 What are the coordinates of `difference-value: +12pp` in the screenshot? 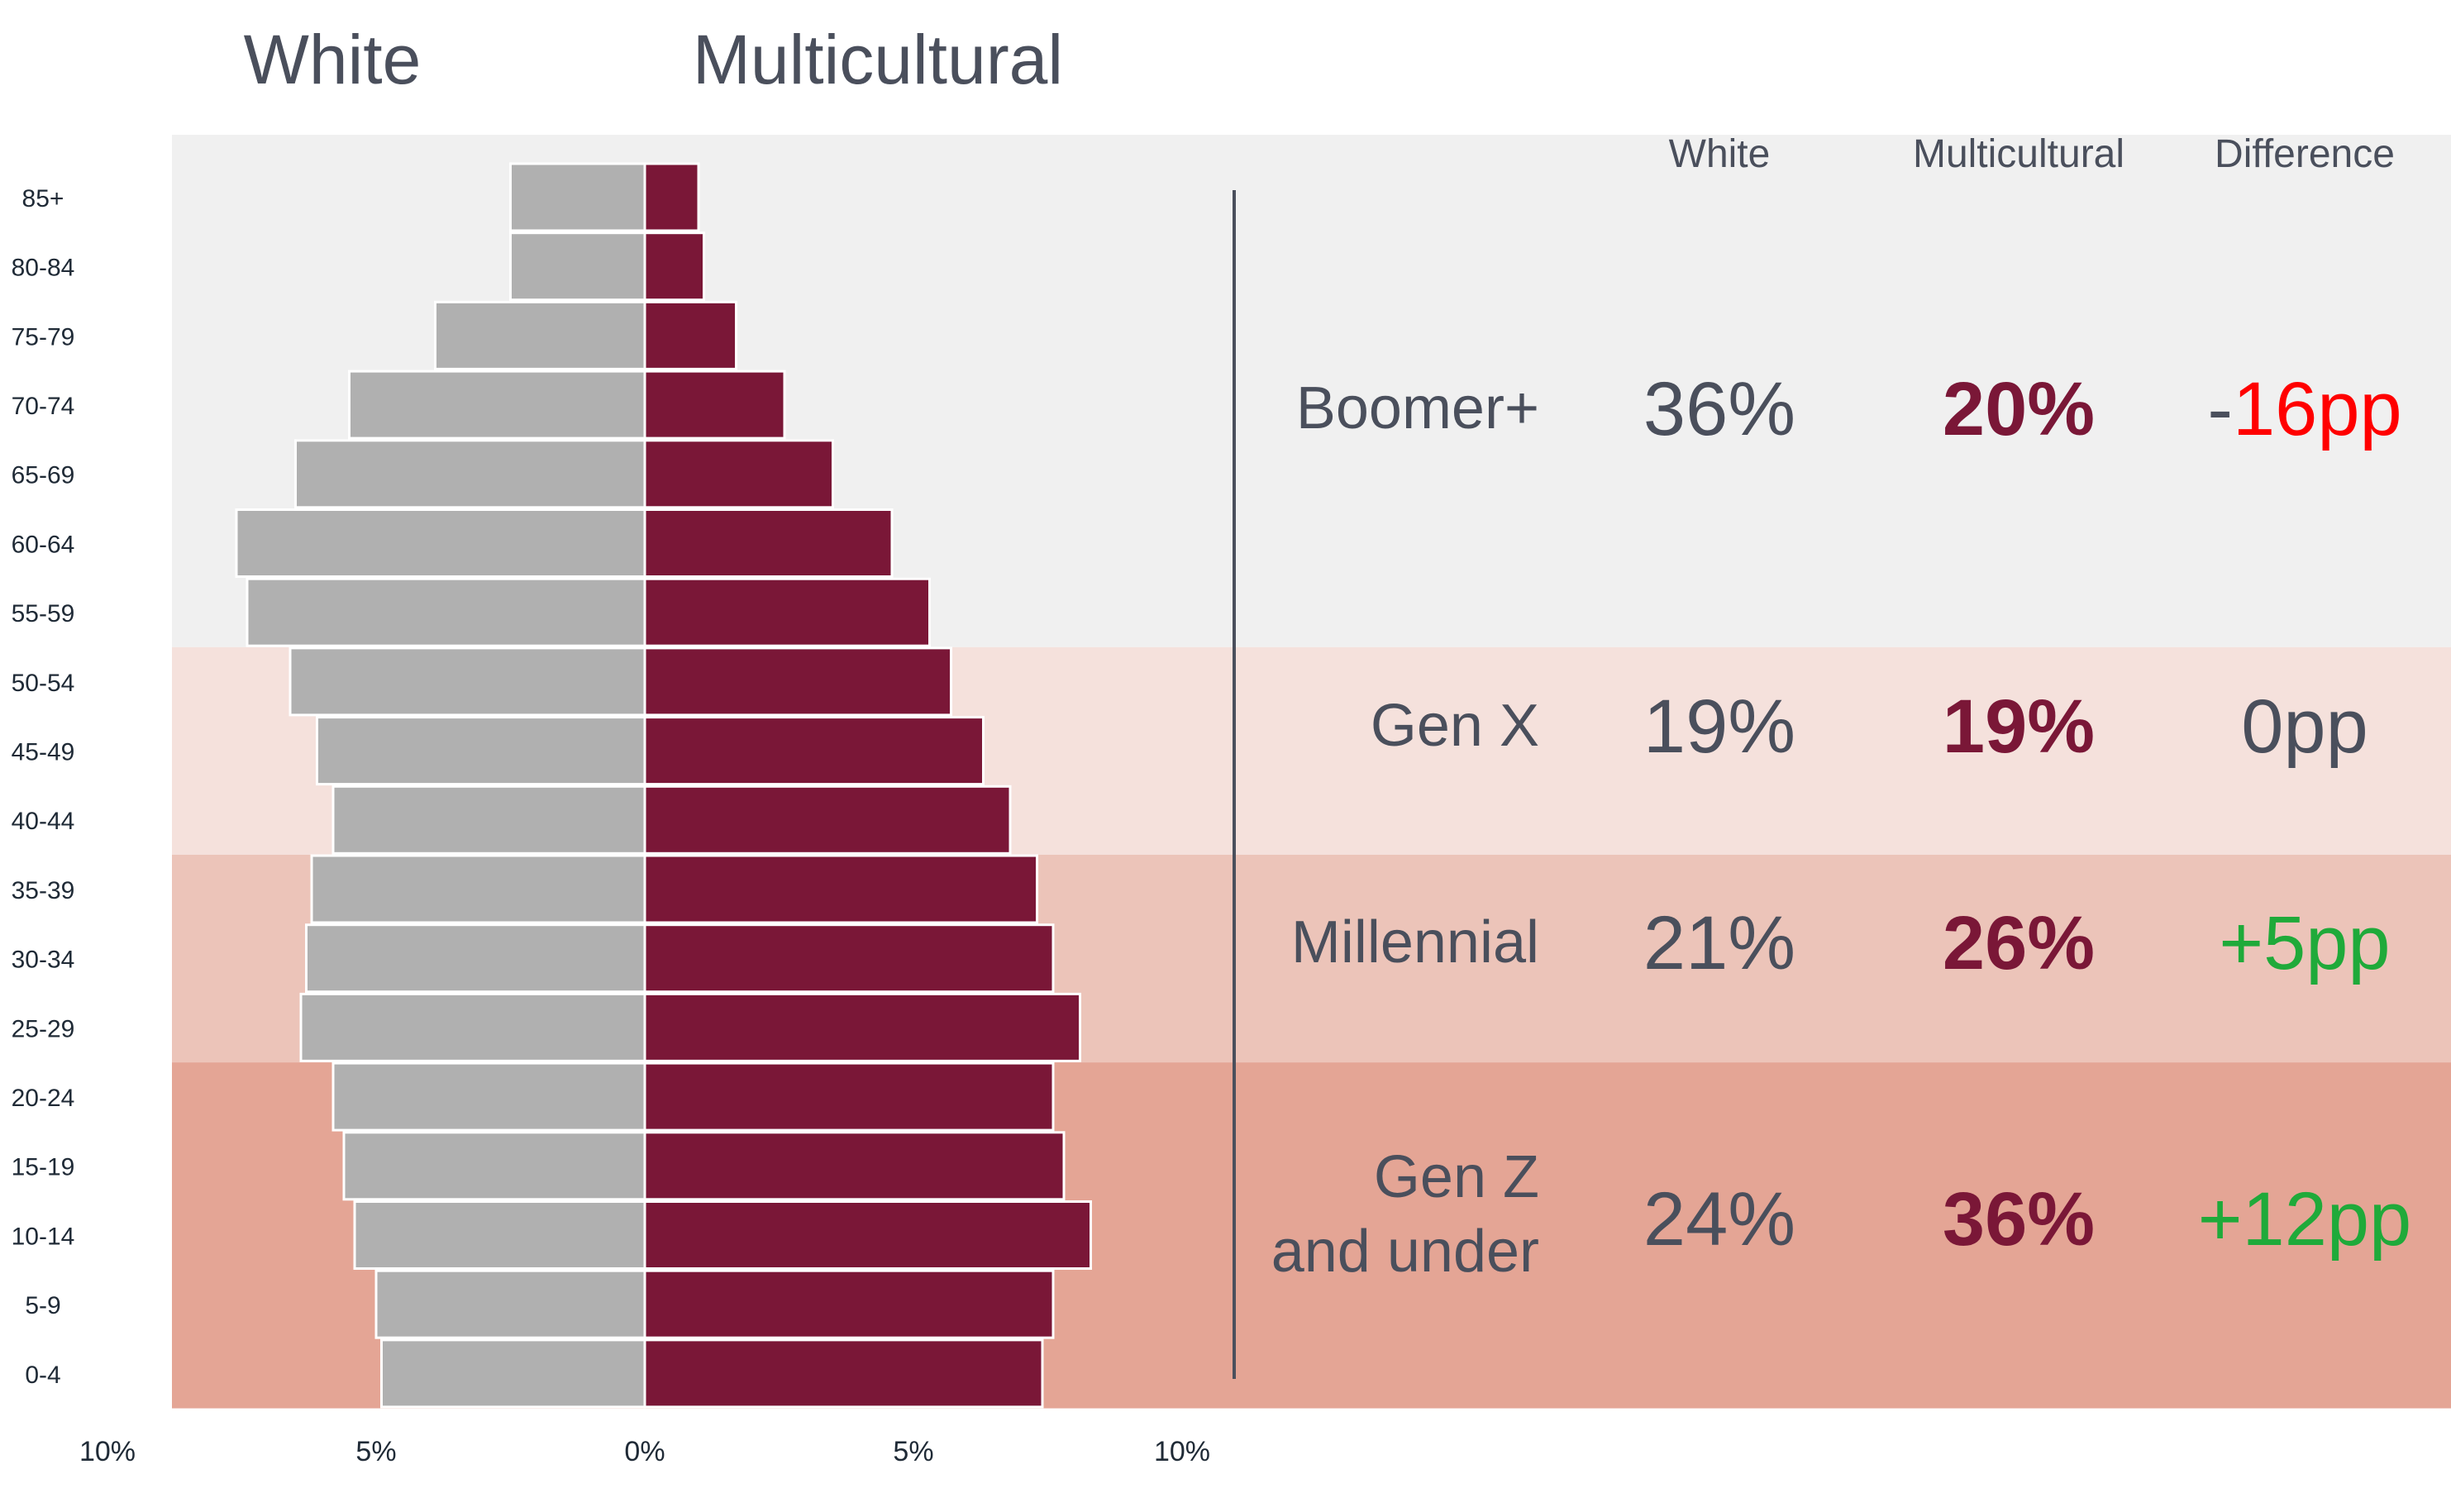 It's located at (2304, 1219).